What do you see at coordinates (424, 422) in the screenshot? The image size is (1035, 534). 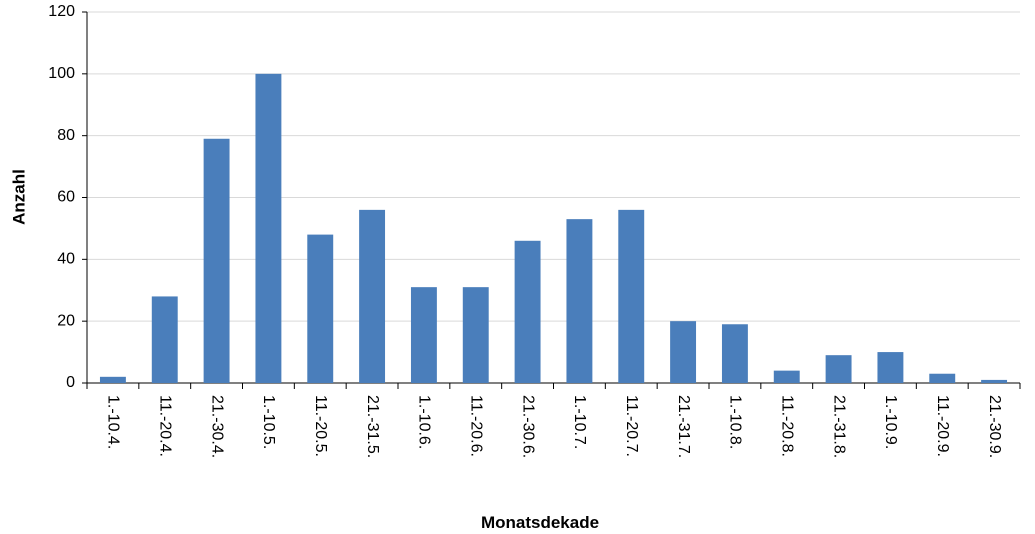 I see `x-tick-label: 1.-10.6.` at bounding box center [424, 422].